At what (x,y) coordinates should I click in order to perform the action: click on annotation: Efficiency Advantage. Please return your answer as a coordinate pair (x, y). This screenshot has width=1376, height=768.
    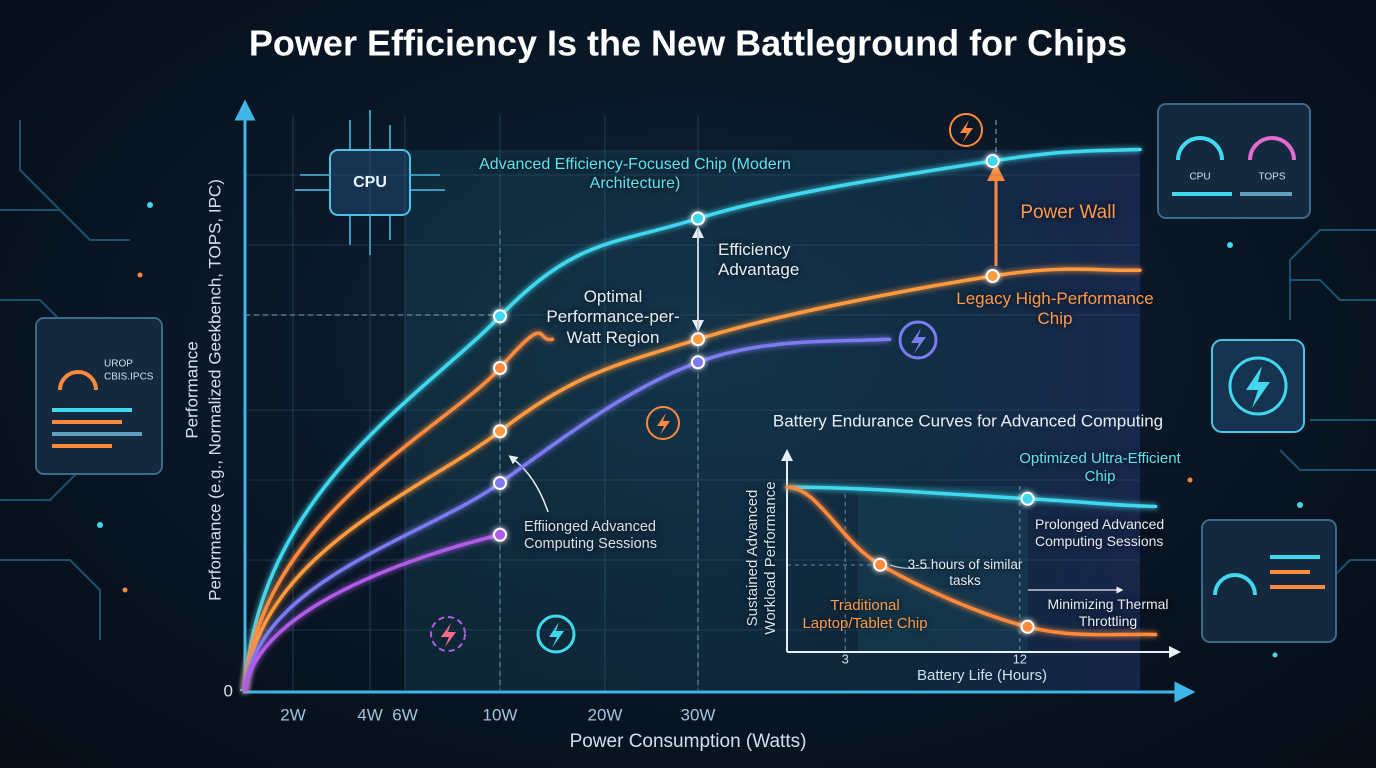
    Looking at the image, I should click on (759, 260).